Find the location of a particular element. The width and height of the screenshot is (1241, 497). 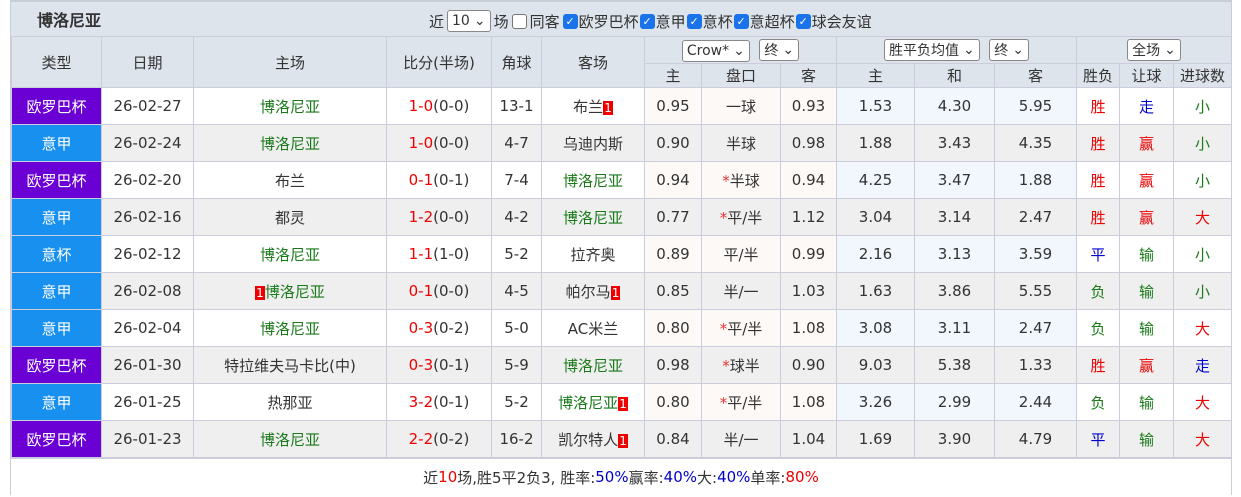

ah-away-odds: 1.12 is located at coordinates (808, 217).